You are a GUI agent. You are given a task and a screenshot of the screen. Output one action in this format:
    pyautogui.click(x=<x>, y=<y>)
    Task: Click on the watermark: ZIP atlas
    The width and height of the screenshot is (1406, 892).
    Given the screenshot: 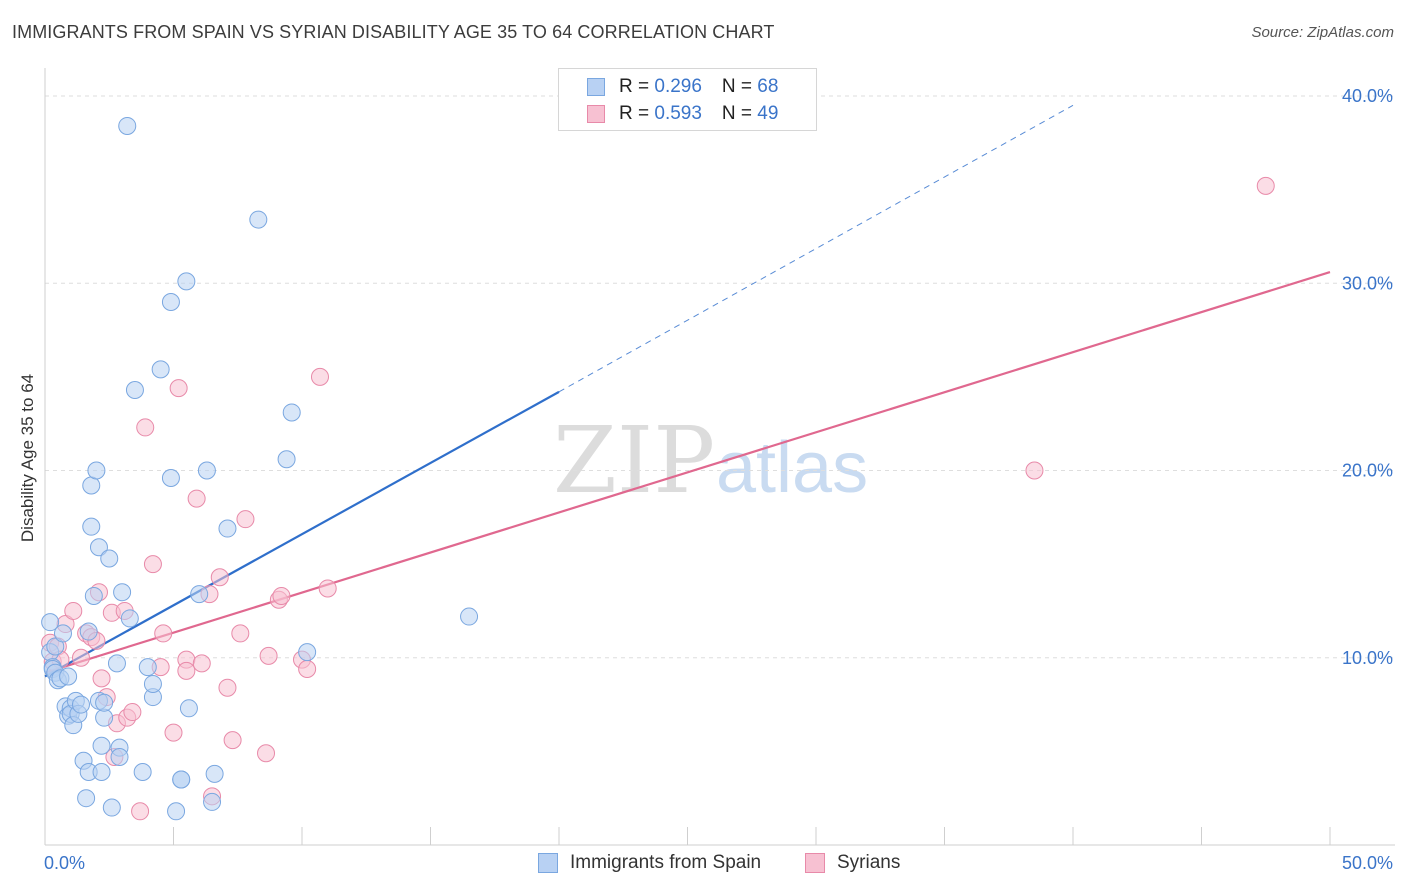 What is the action you would take?
    pyautogui.click(x=710, y=460)
    